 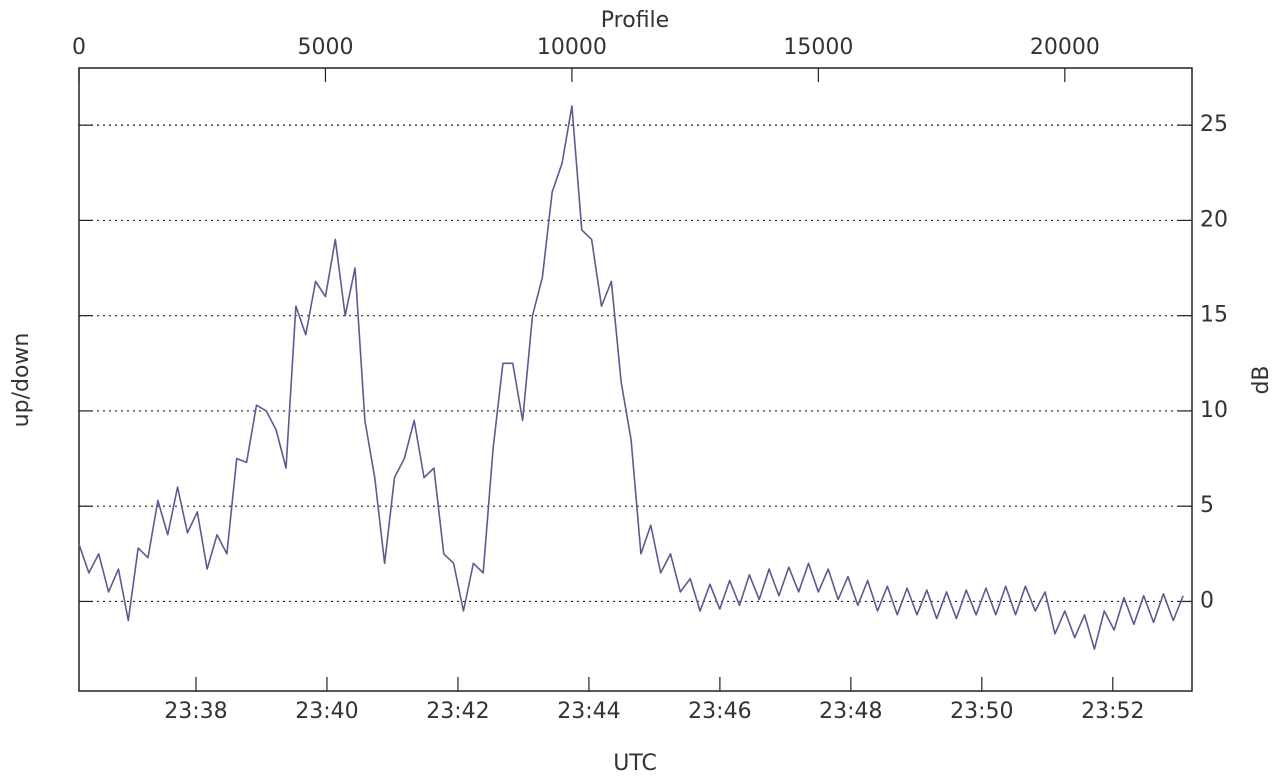 What do you see at coordinates (1207, 505) in the screenshot?
I see `y-tick-label: 5` at bounding box center [1207, 505].